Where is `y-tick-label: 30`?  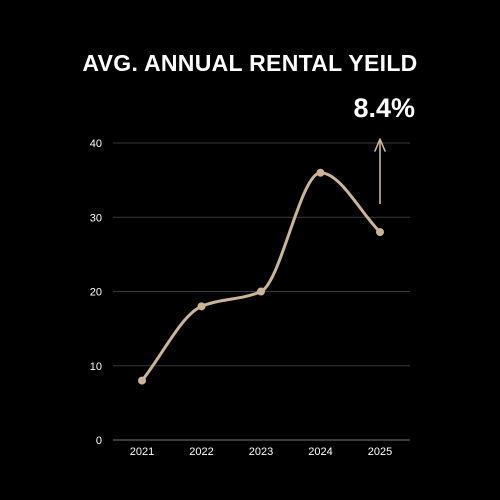 y-tick-label: 30 is located at coordinates (96, 218).